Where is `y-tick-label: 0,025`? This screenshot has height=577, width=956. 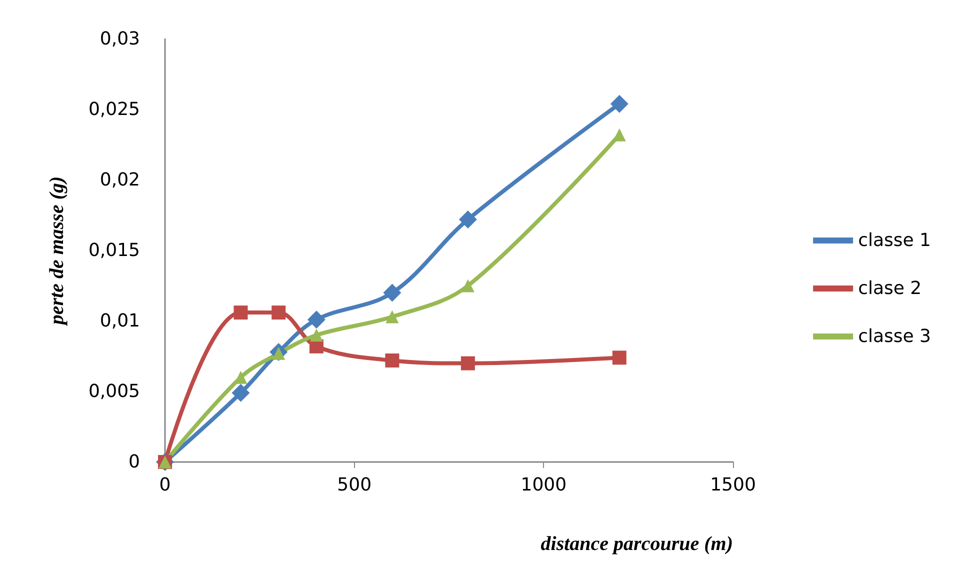 y-tick-label: 0,025 is located at coordinates (114, 109).